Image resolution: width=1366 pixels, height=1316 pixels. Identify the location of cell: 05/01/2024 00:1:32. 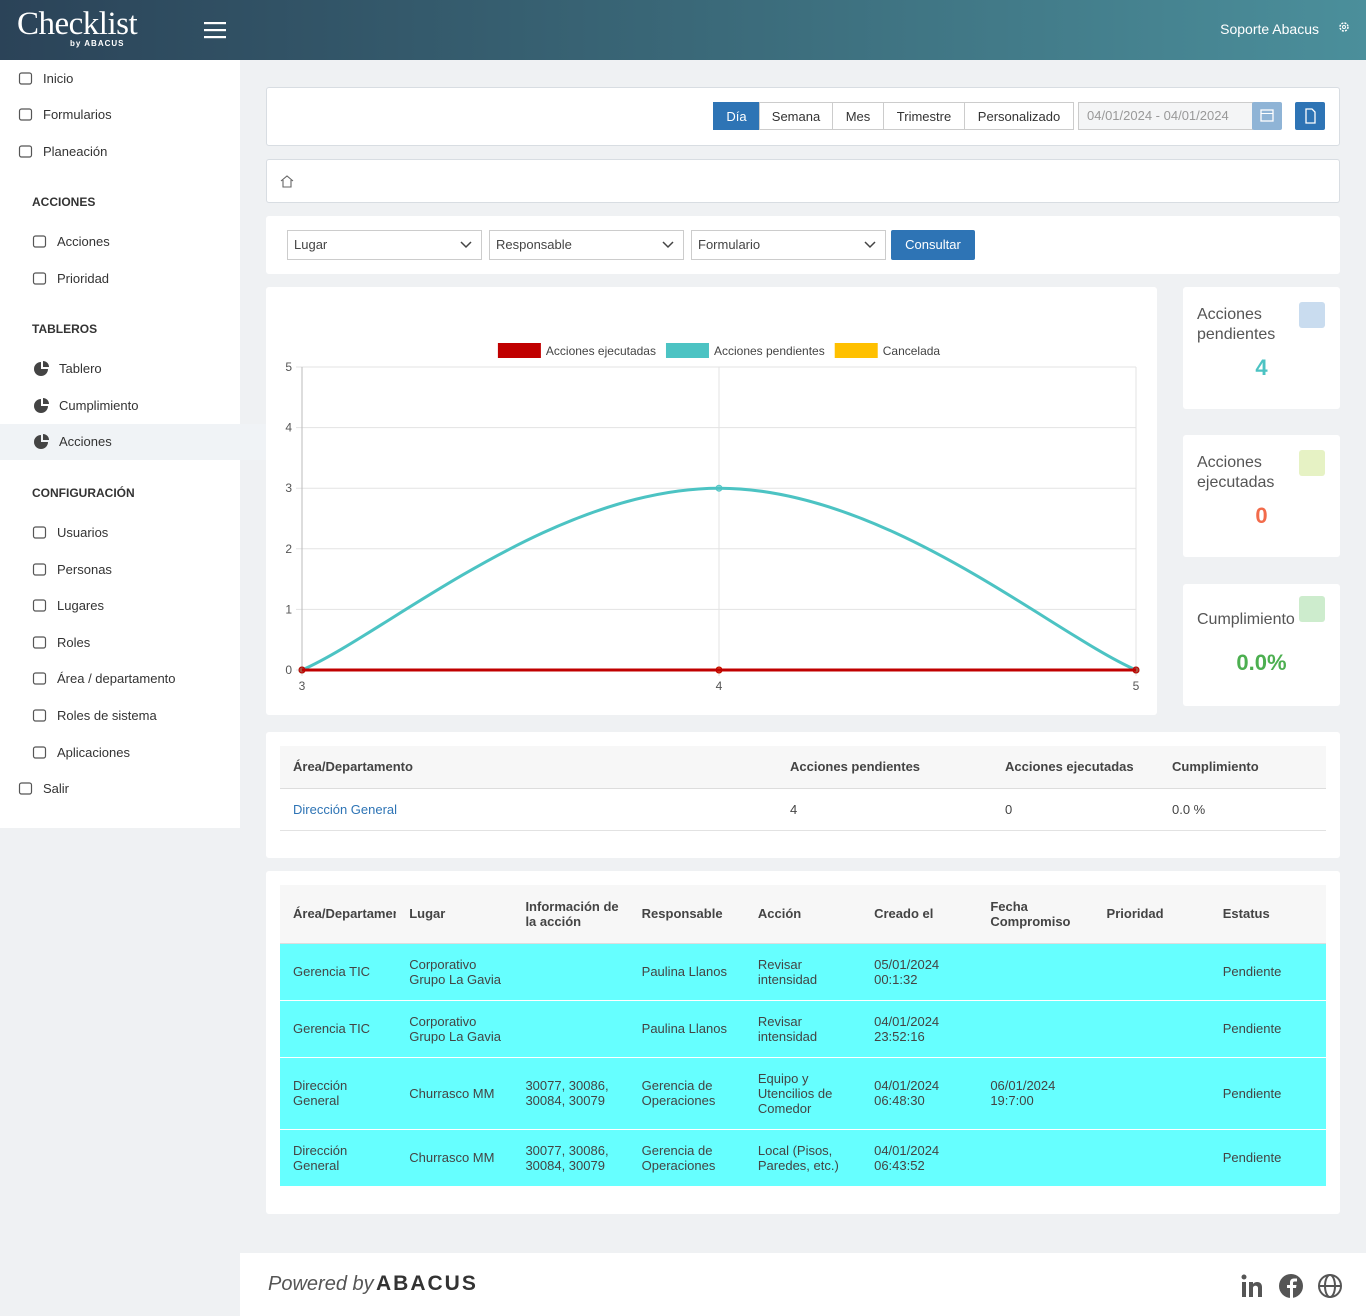
(919, 971).